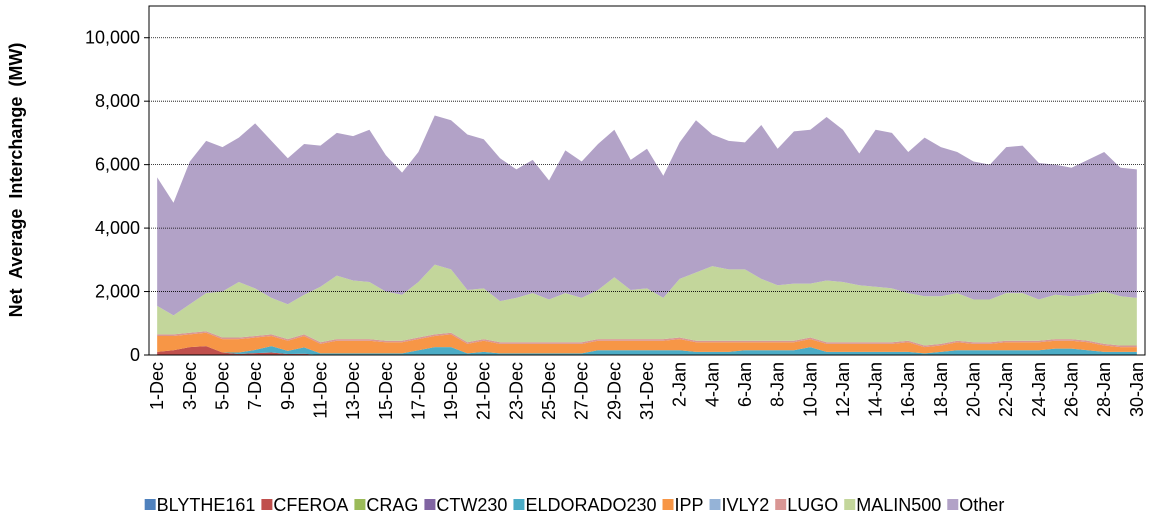 The height and width of the screenshot is (526, 1149). I want to click on x-tick-label: 8-Jan, so click(778, 384).